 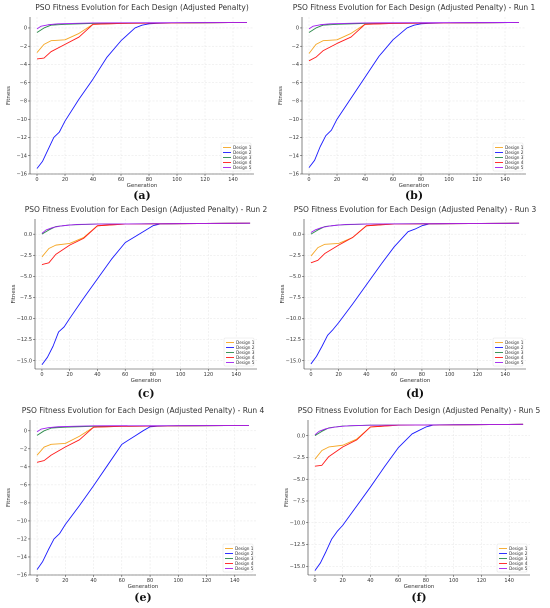 What do you see at coordinates (25, 29) in the screenshot?
I see `y-tick-label: 0` at bounding box center [25, 29].